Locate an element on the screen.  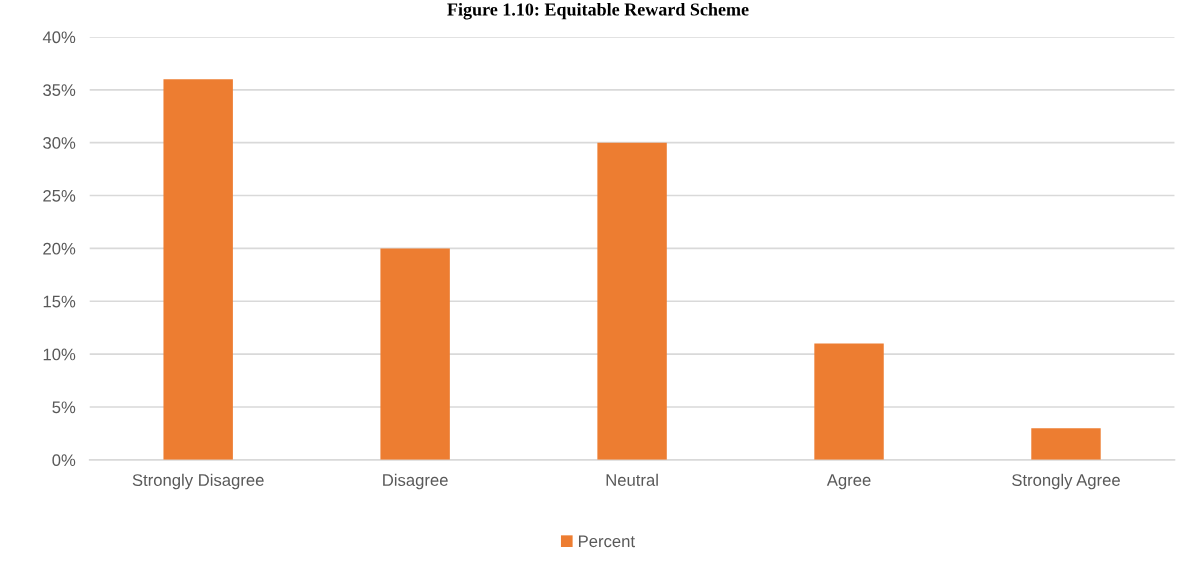
y-tick-label: 10% is located at coordinates (59, 354).